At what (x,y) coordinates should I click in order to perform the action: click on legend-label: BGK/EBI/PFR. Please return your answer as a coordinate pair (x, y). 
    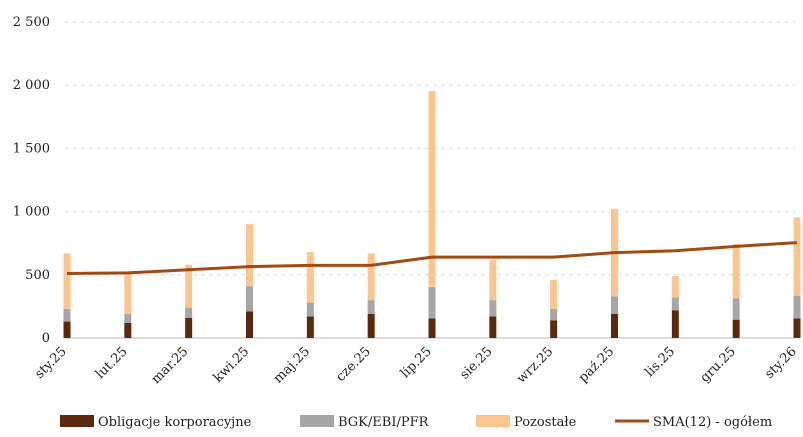
    Looking at the image, I should click on (384, 422).